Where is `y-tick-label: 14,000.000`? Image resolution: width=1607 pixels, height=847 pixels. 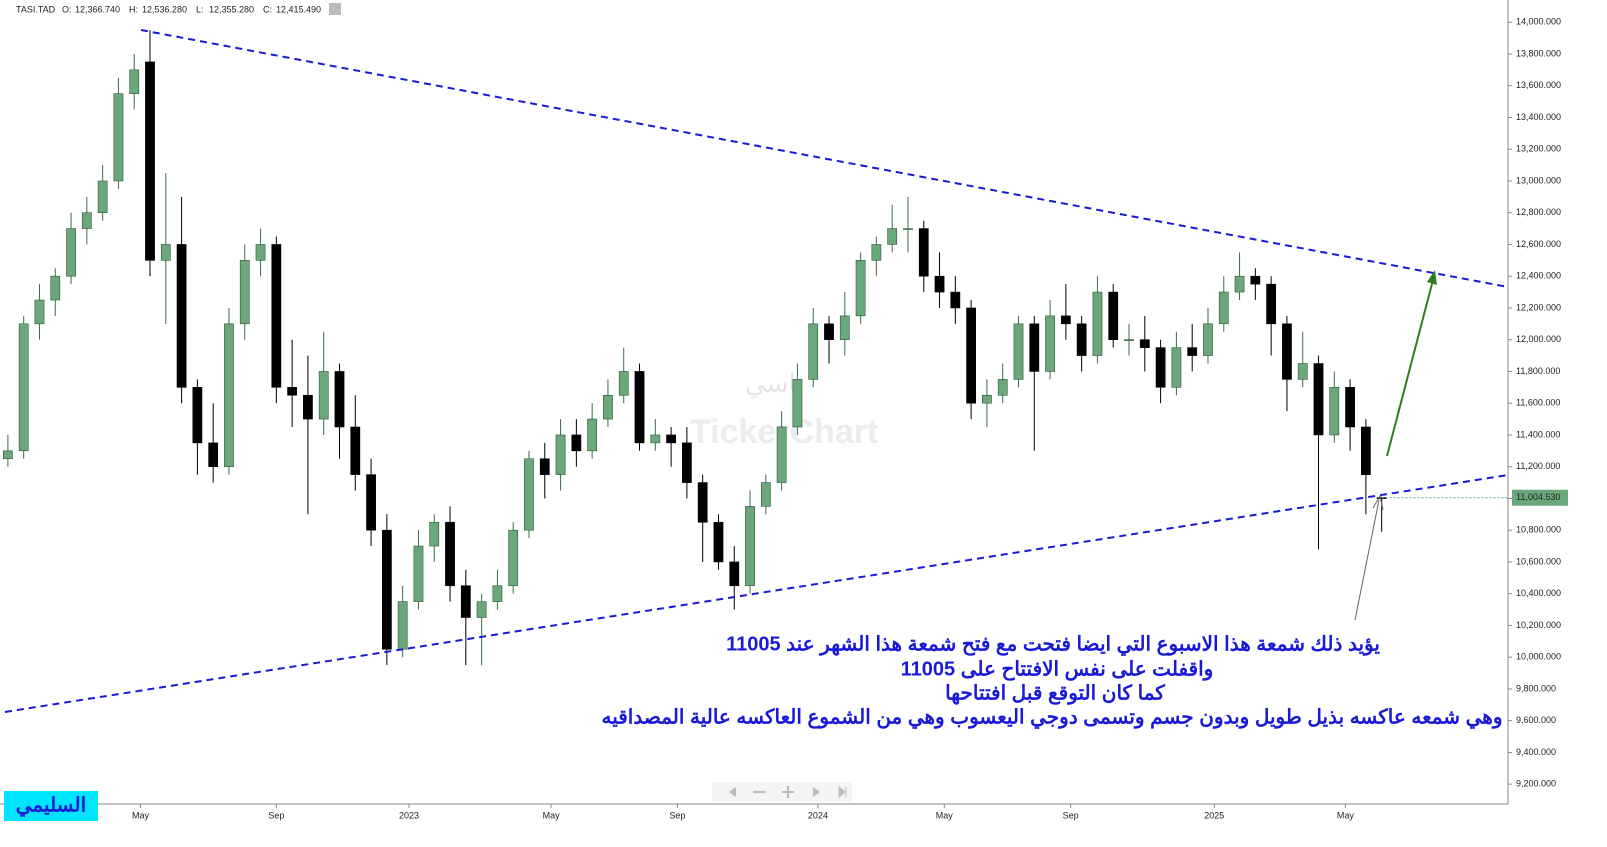 y-tick-label: 14,000.000 is located at coordinates (1538, 22).